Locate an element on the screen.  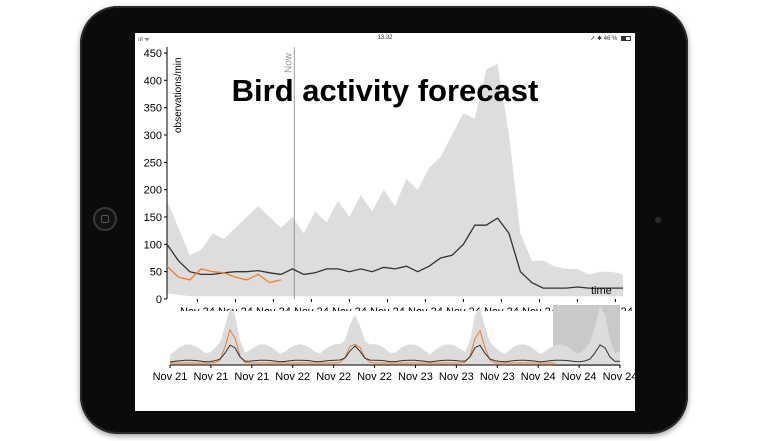
status-right-group: ➚ ✱ 46 % is located at coordinates (610, 38).